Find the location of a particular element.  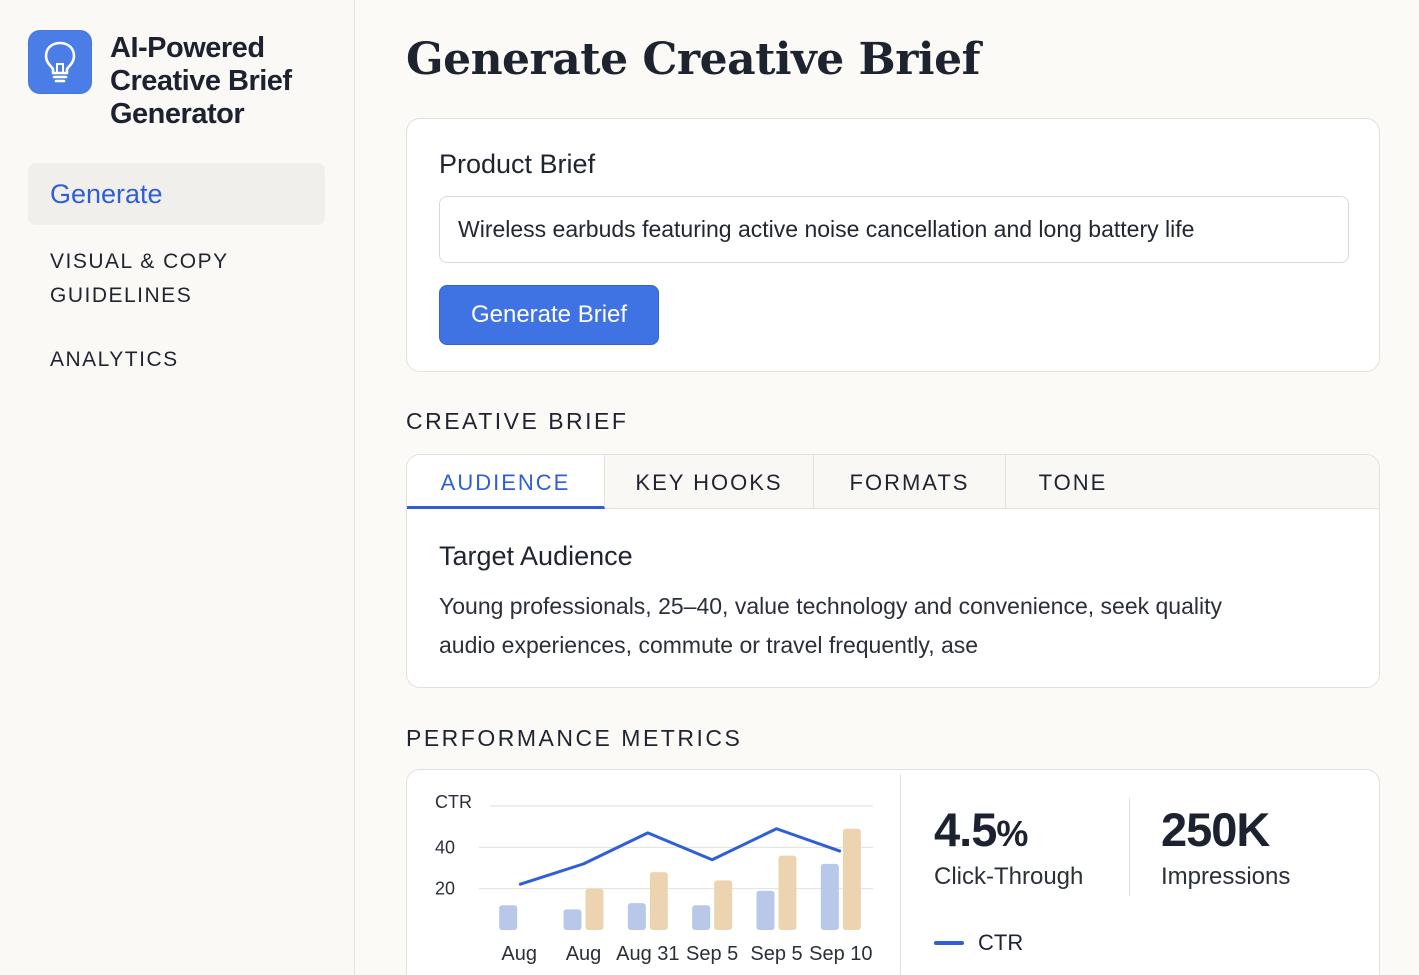

sidebar-item-analytics: ANALYTICS is located at coordinates (114, 359).